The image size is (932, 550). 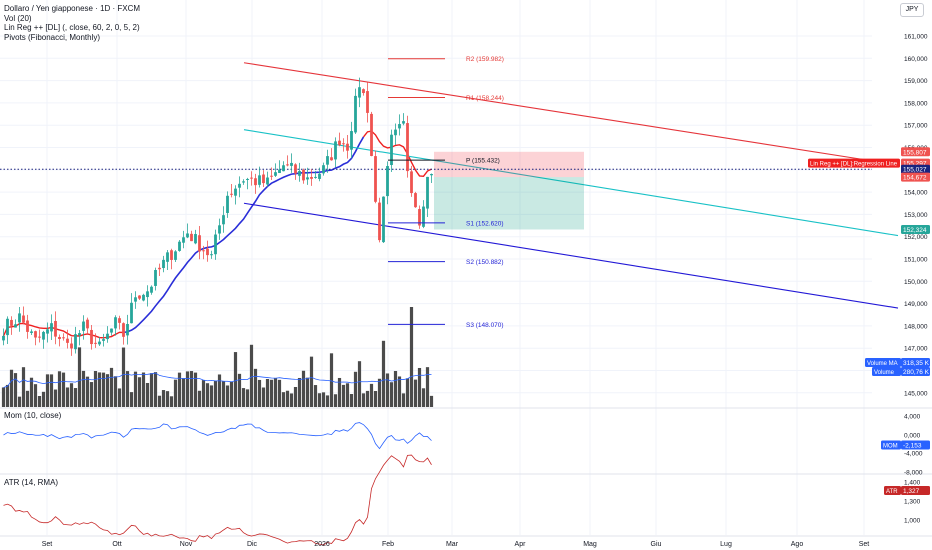 What do you see at coordinates (217, 380) in the screenshot?
I see `volume-ma-line` at bounding box center [217, 380].